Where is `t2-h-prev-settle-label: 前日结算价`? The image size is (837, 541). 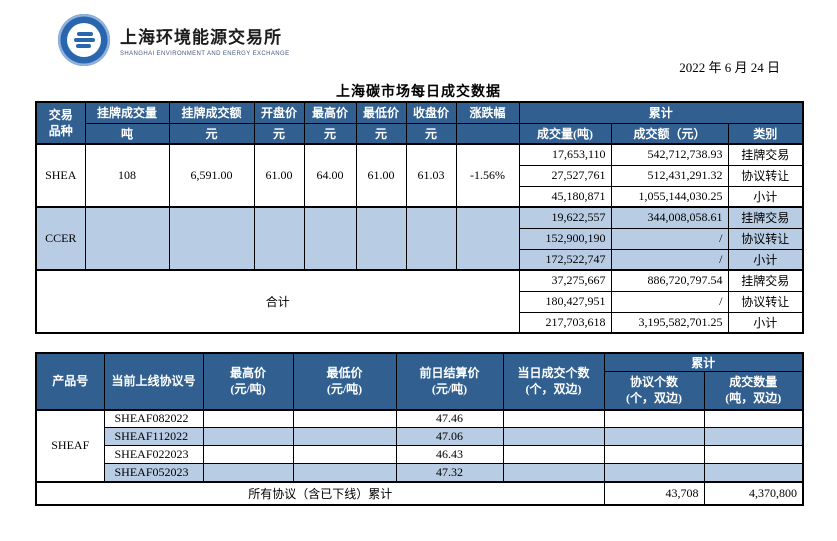 t2-h-prev-settle-label: 前日结算价 is located at coordinates (449, 373).